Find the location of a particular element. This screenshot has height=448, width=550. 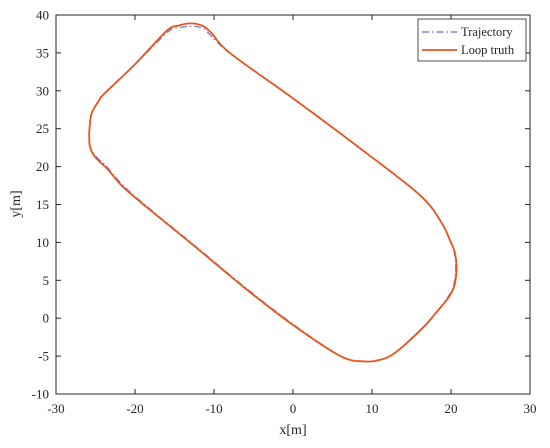

legend-box is located at coordinates (472, 40).